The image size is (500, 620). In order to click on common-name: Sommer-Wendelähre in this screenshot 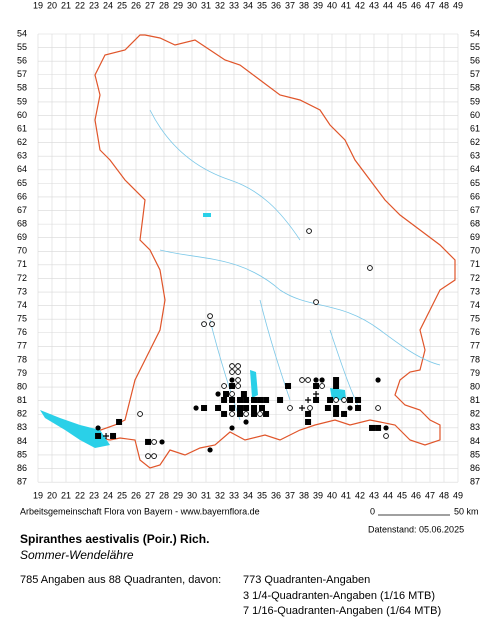, I will do `click(77, 555)`.